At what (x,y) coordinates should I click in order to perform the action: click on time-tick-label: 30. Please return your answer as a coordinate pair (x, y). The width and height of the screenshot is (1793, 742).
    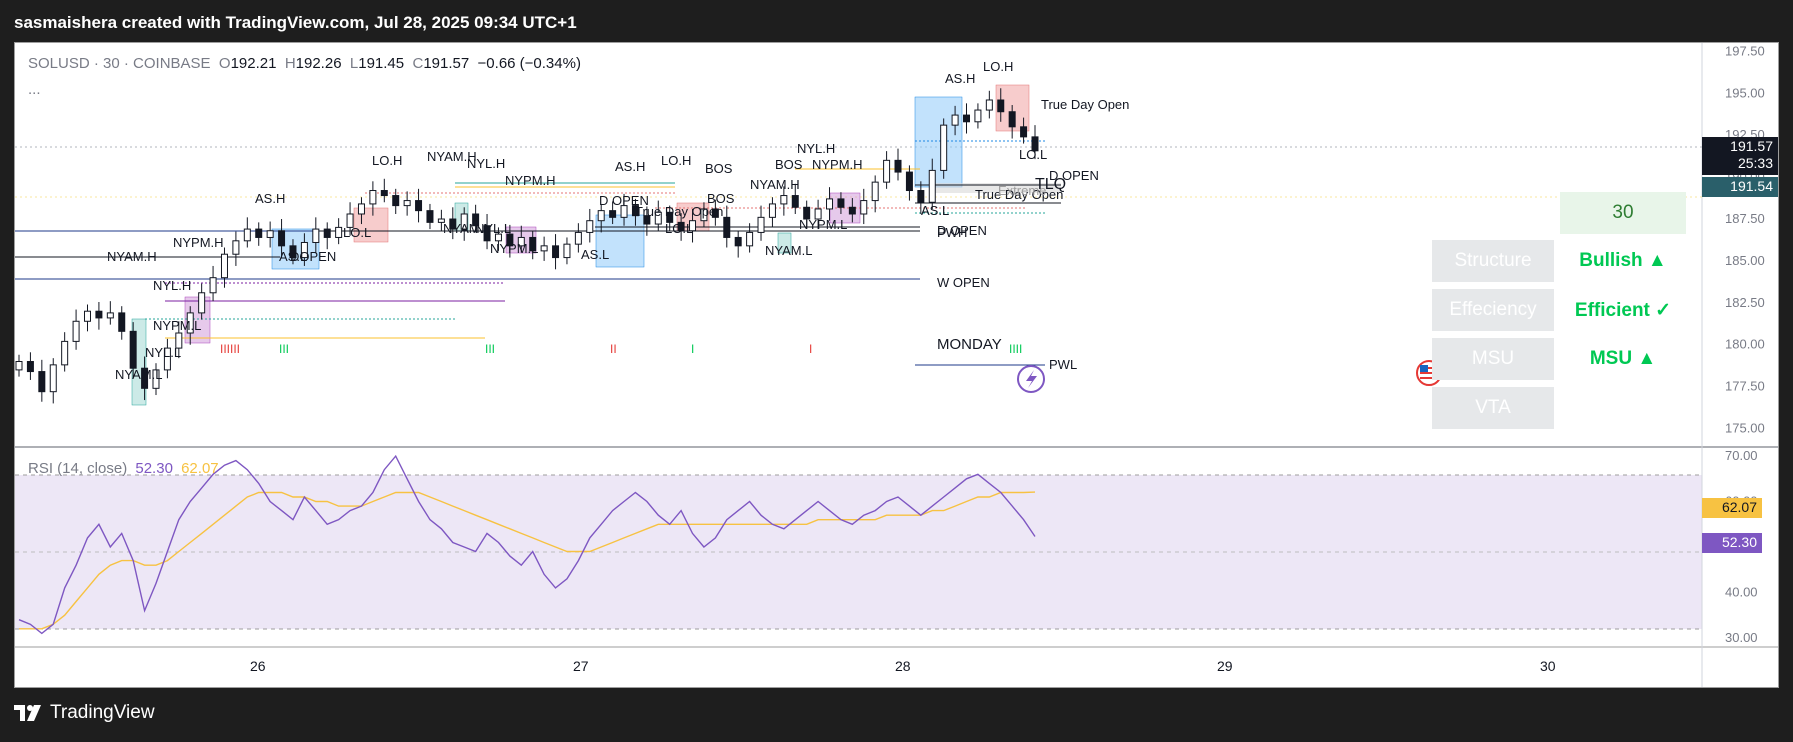
    Looking at the image, I should click on (1548, 666).